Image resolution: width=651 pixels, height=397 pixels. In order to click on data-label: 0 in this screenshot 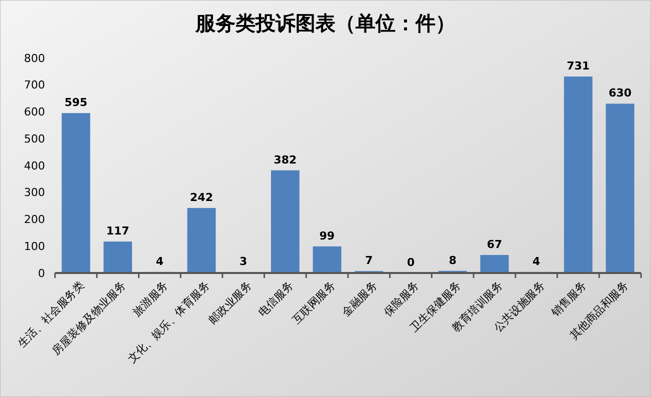, I will do `click(410, 262)`.